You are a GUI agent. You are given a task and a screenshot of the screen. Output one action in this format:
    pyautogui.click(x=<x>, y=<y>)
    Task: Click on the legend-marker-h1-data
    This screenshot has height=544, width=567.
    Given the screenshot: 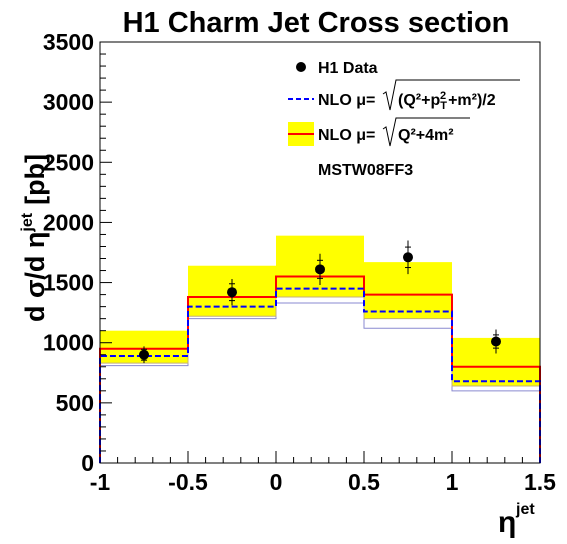 What is the action you would take?
    pyautogui.click(x=301, y=67)
    